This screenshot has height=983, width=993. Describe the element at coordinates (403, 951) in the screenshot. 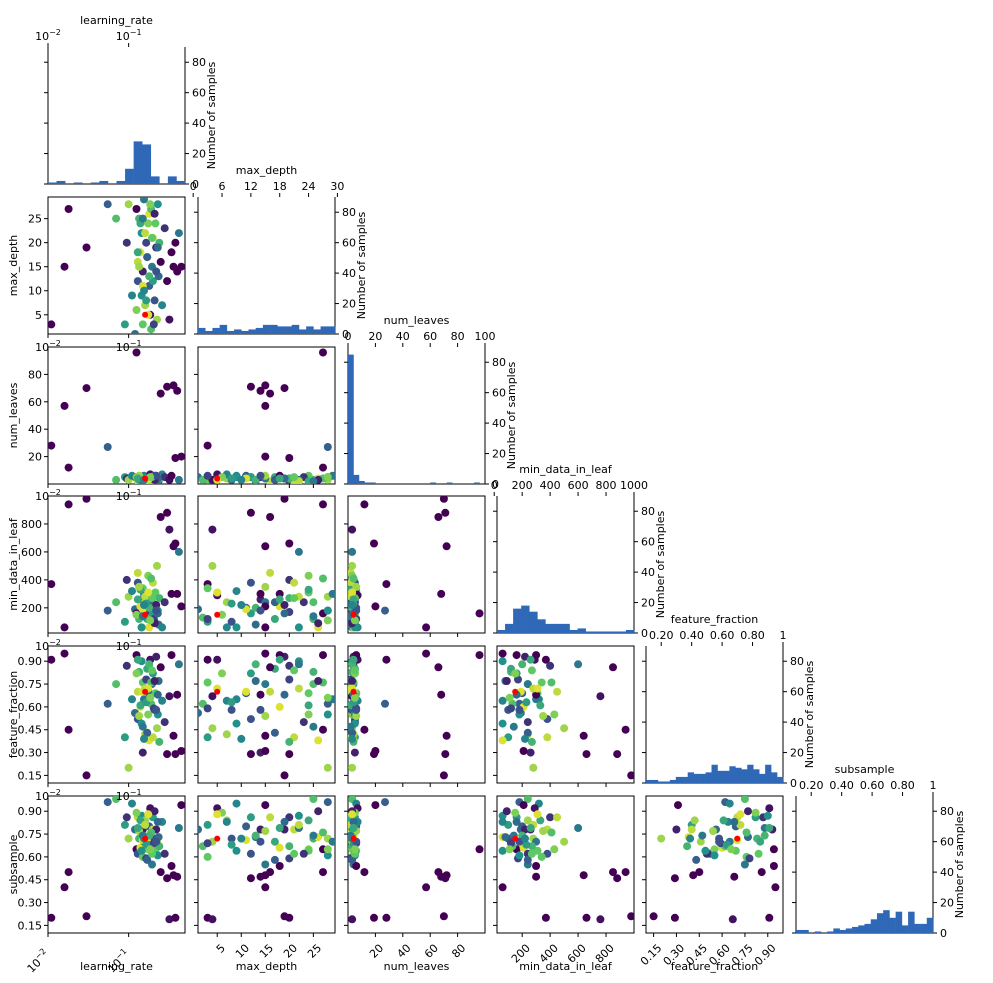

I see `x-tick-label: 40` at that location.